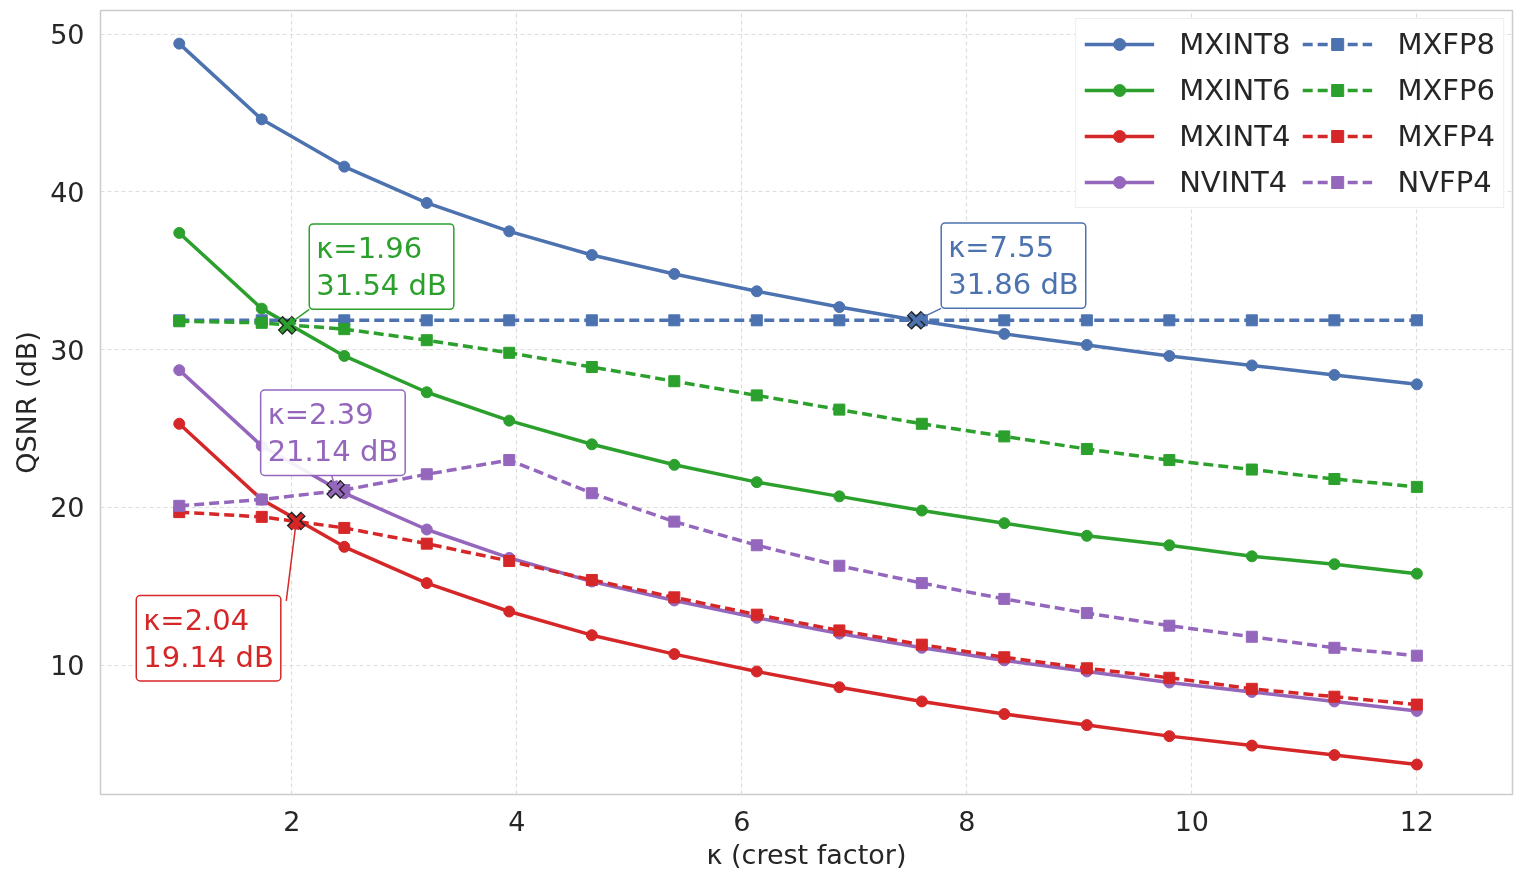 This screenshot has width=1524, height=884. What do you see at coordinates (67, 666) in the screenshot?
I see `y-tick-label: 10` at bounding box center [67, 666].